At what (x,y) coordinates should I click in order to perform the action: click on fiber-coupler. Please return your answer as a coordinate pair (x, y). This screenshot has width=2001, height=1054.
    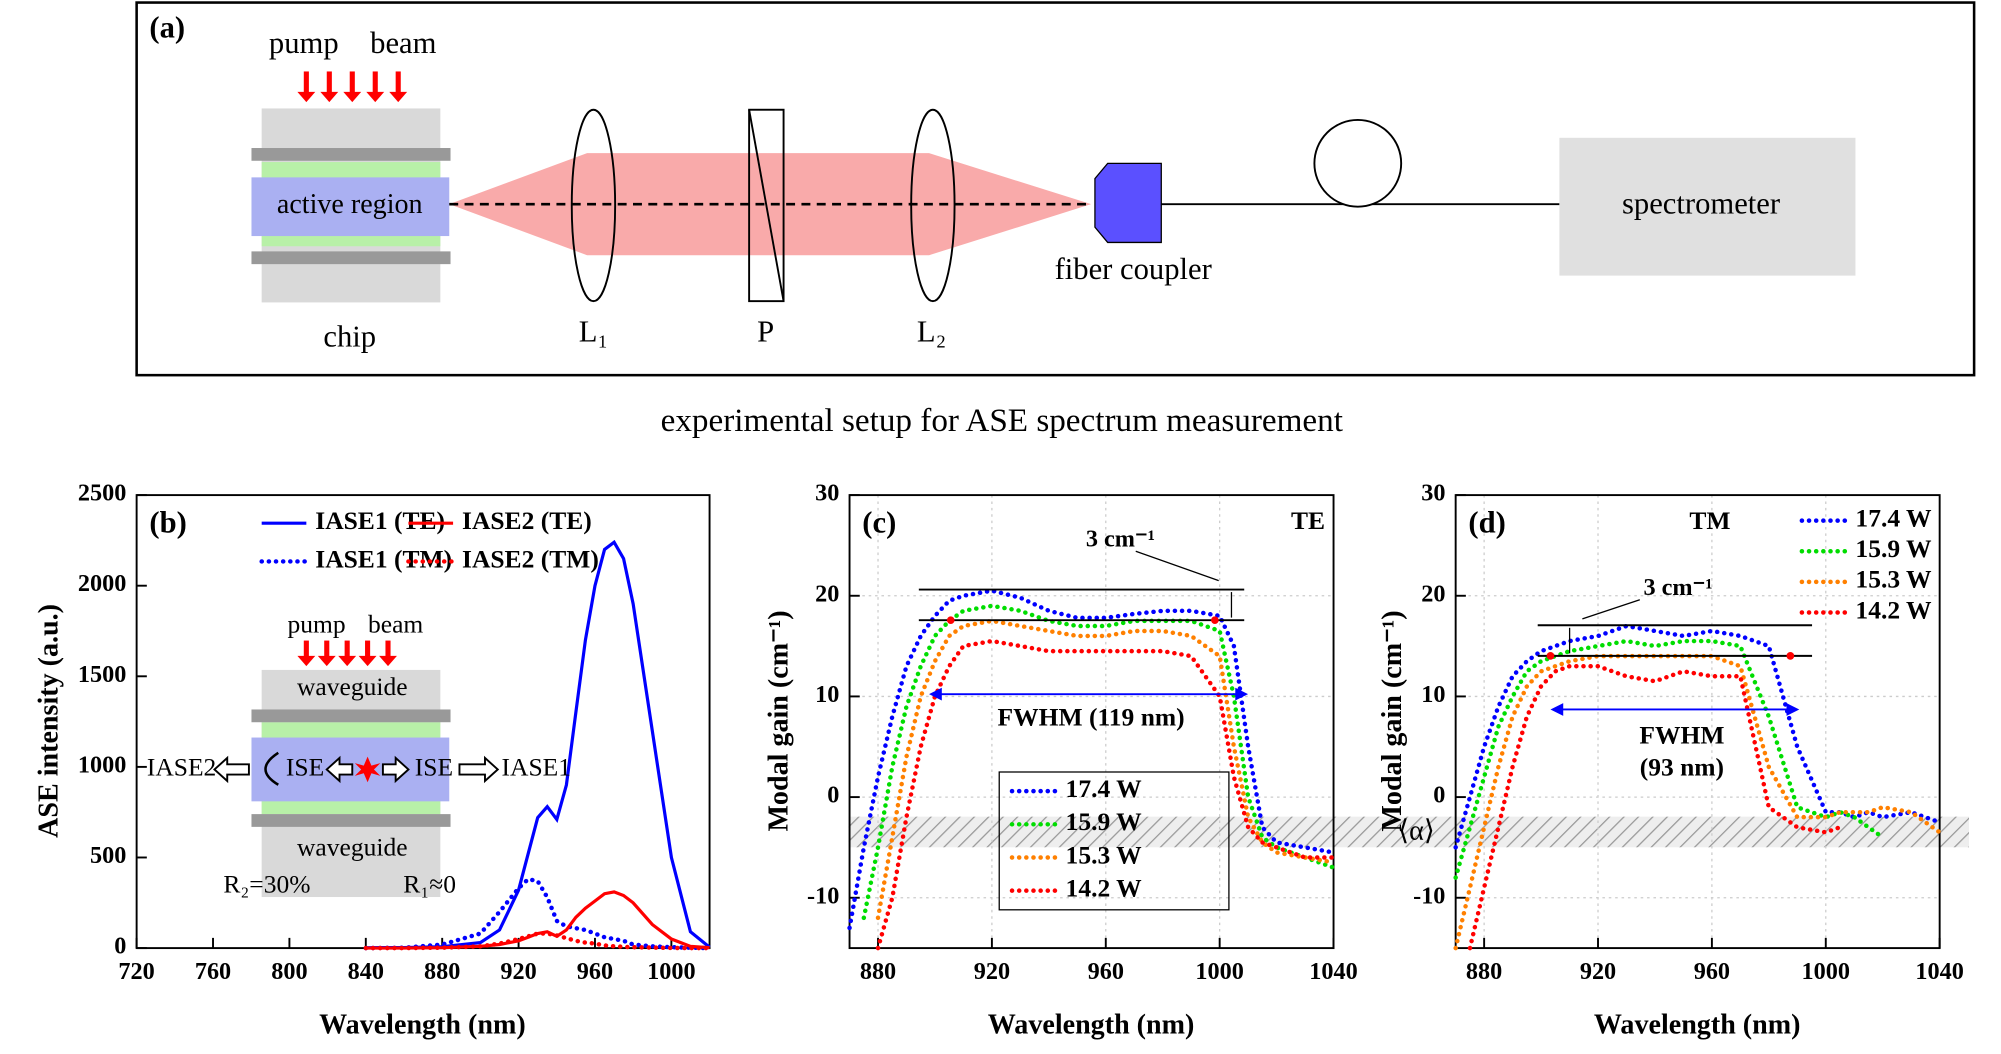
    Looking at the image, I should click on (1128, 203).